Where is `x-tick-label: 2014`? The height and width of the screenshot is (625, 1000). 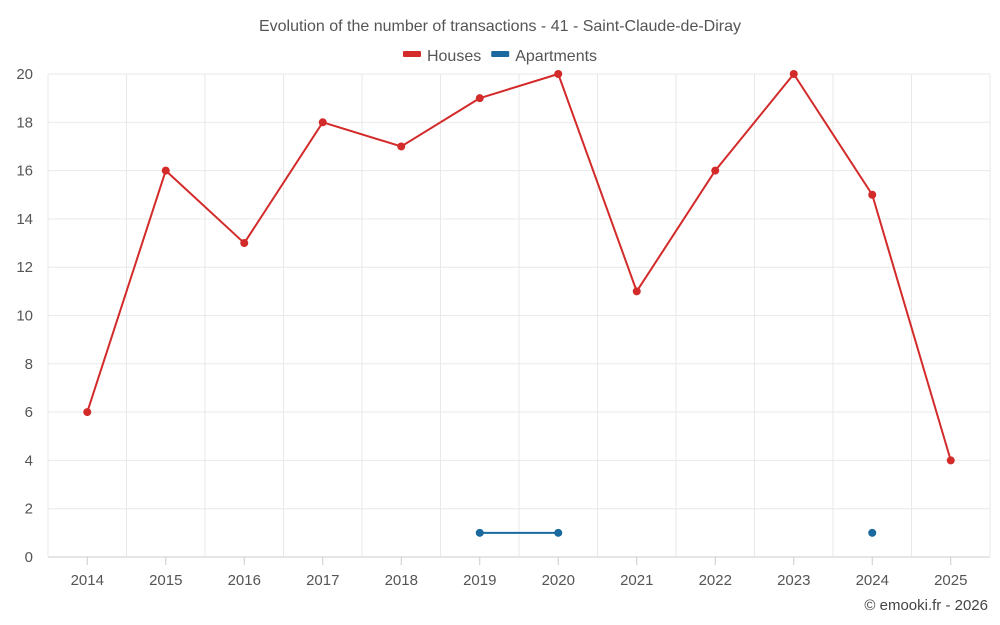
x-tick-label: 2014 is located at coordinates (87, 580).